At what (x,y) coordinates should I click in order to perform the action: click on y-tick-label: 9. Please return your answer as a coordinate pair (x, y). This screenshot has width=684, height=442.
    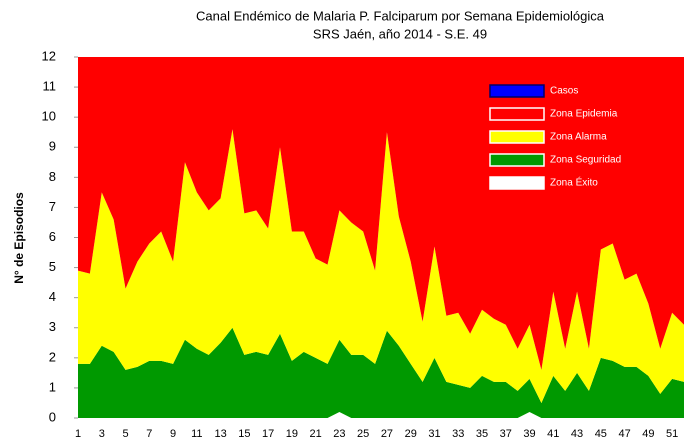
    Looking at the image, I should click on (52, 146).